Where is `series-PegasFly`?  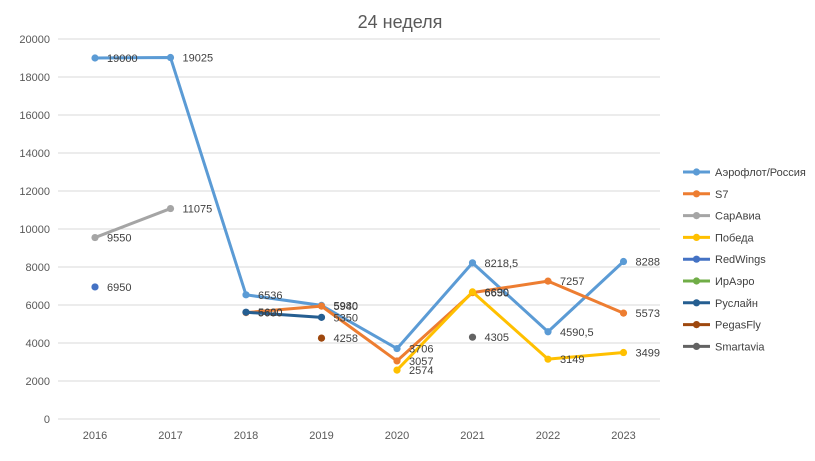
series-PegasFly is located at coordinates (321, 338).